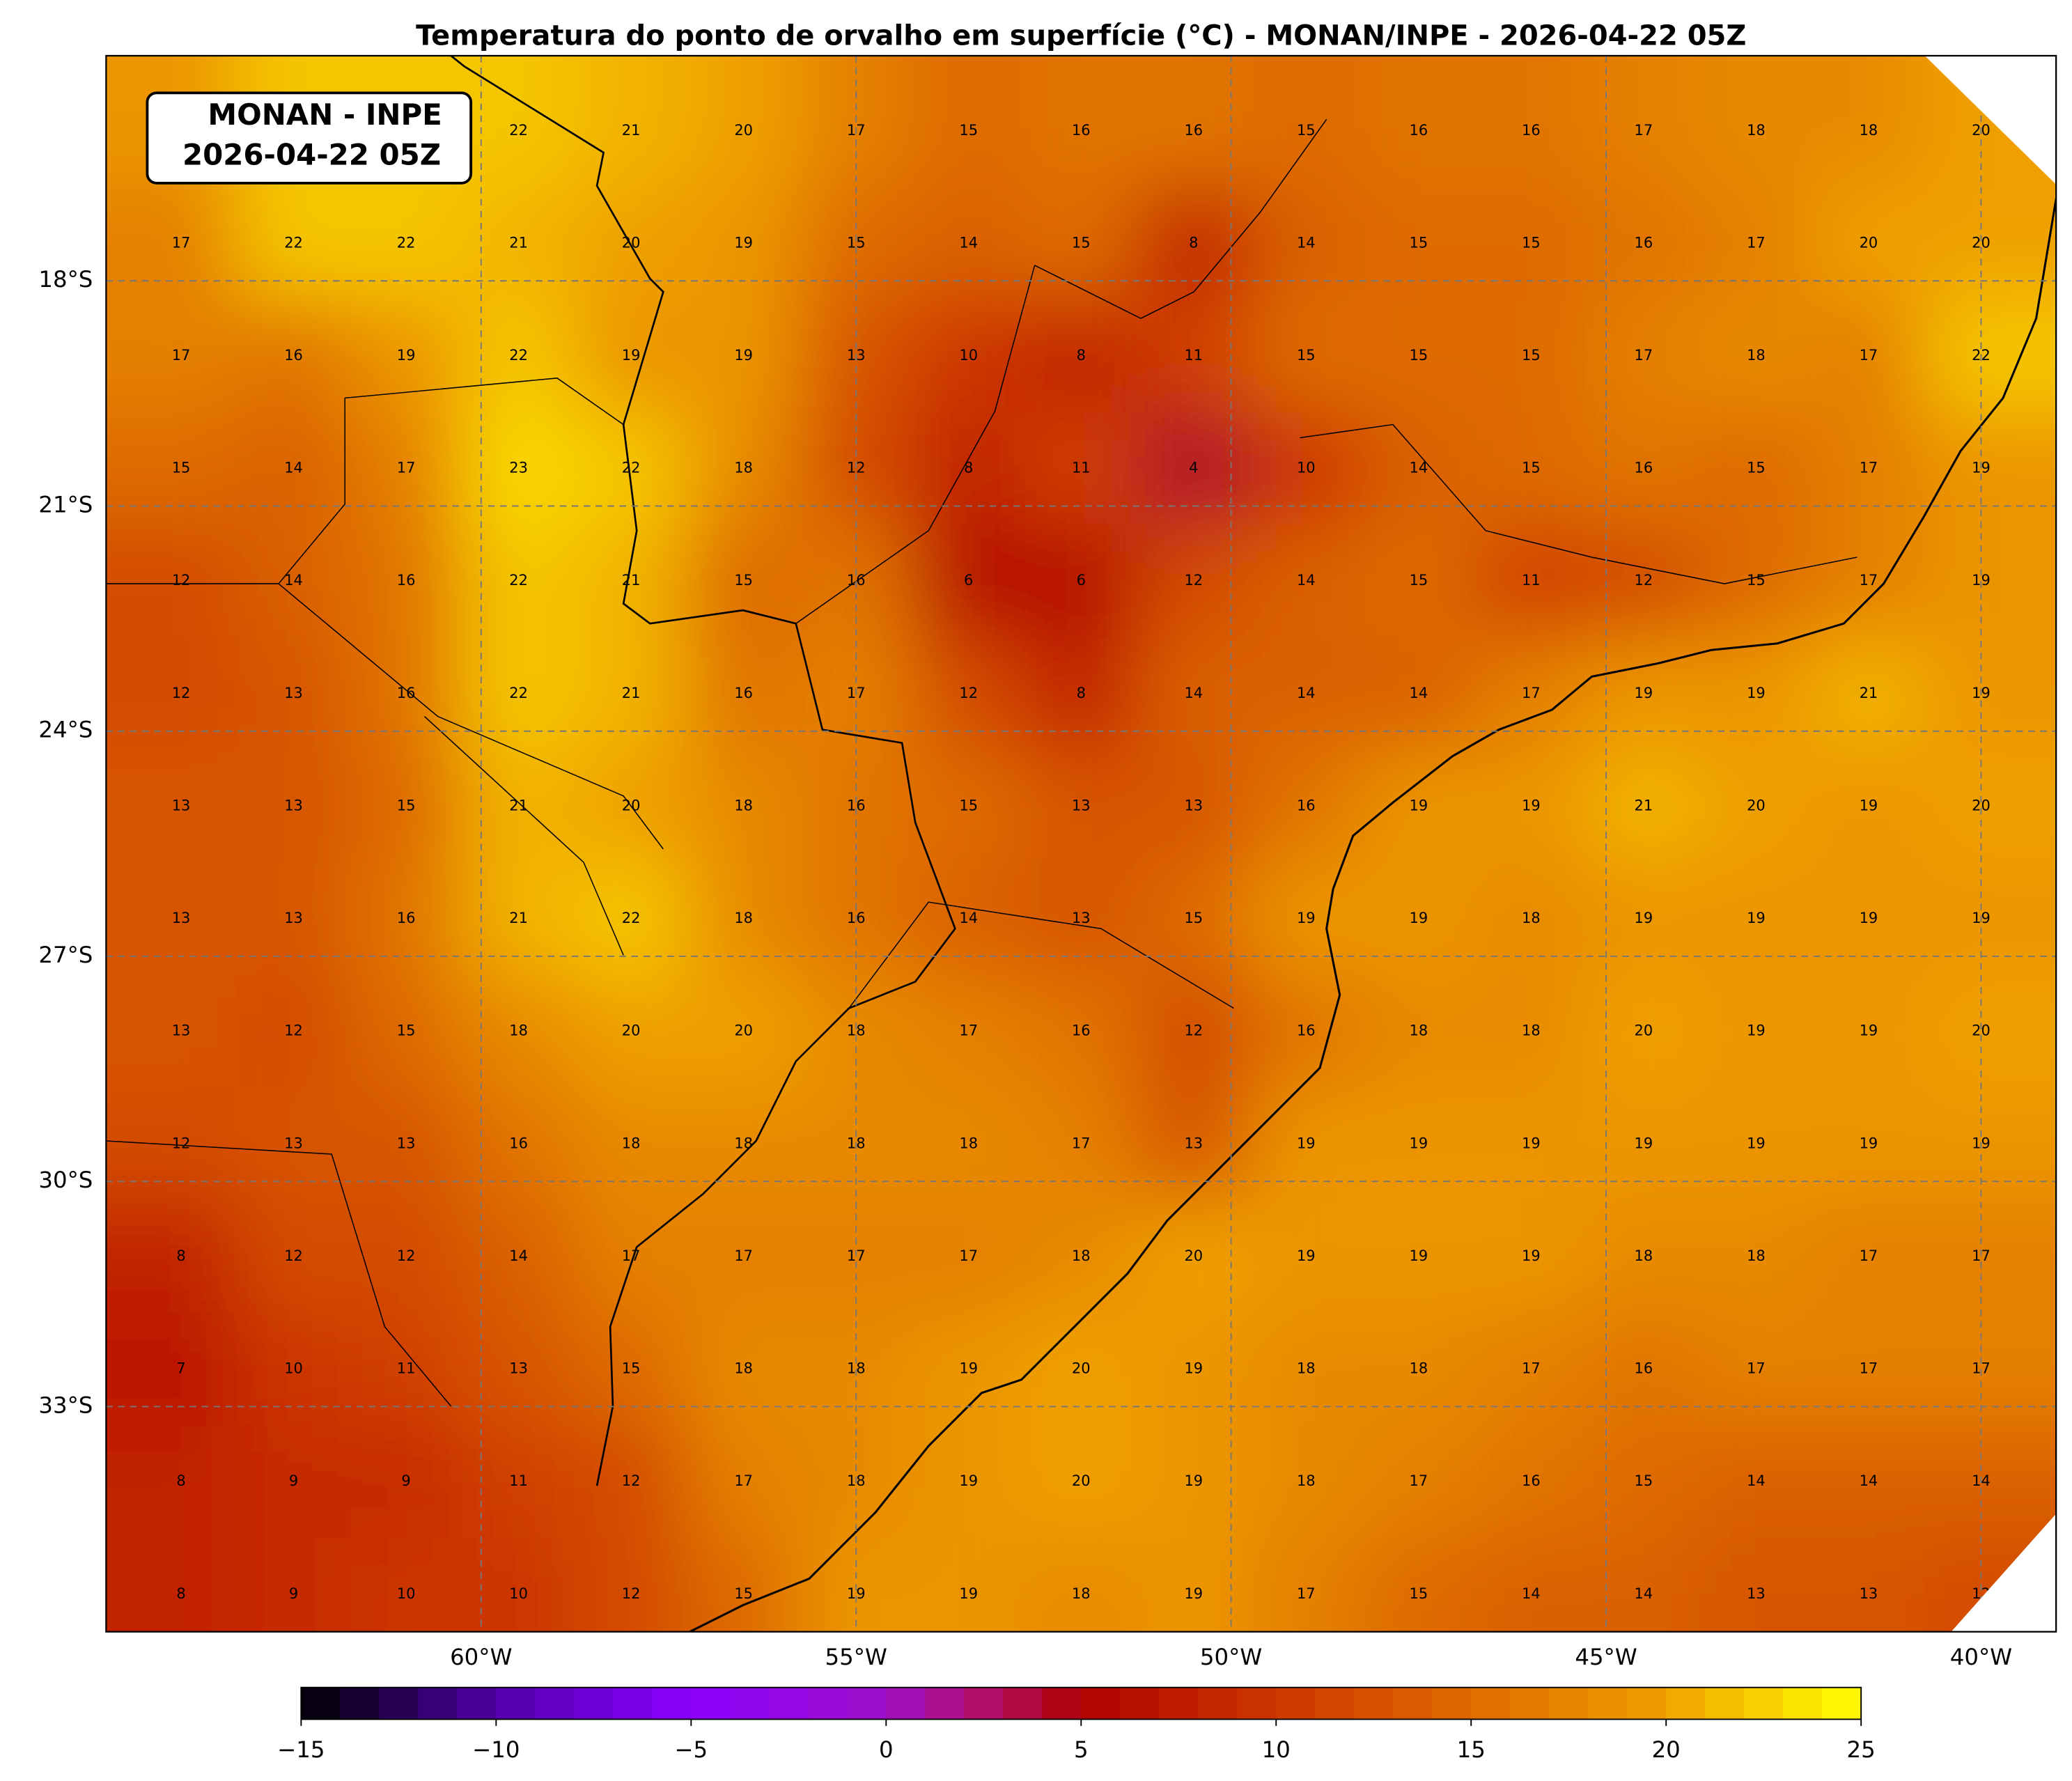 The height and width of the screenshot is (1781, 2072). What do you see at coordinates (311, 154) in the screenshot?
I see `badge-line: 2026-04-22 05Z` at bounding box center [311, 154].